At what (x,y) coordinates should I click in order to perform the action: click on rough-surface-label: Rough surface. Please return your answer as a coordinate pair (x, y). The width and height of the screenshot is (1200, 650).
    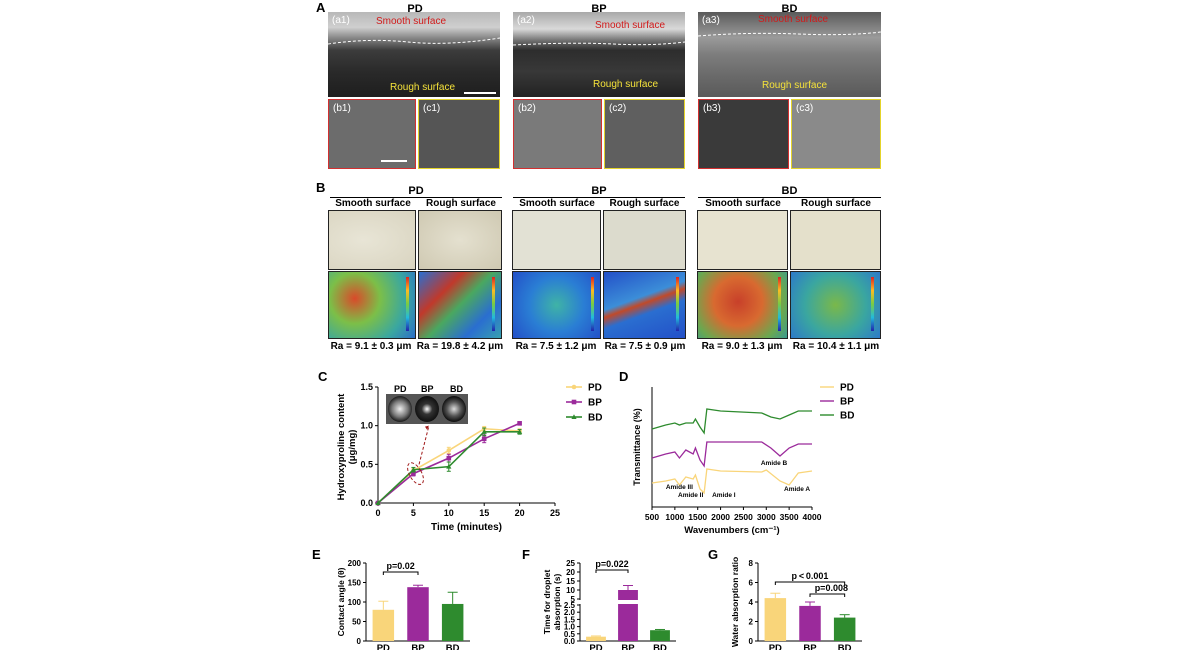
    Looking at the image, I should click on (795, 85).